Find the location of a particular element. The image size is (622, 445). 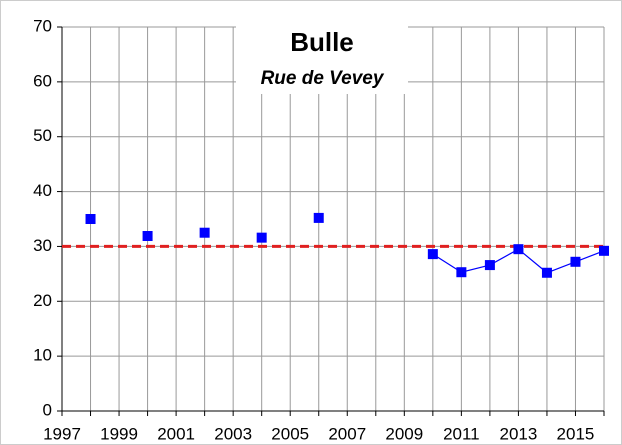

y-tick-label: 0 is located at coordinates (47, 409).